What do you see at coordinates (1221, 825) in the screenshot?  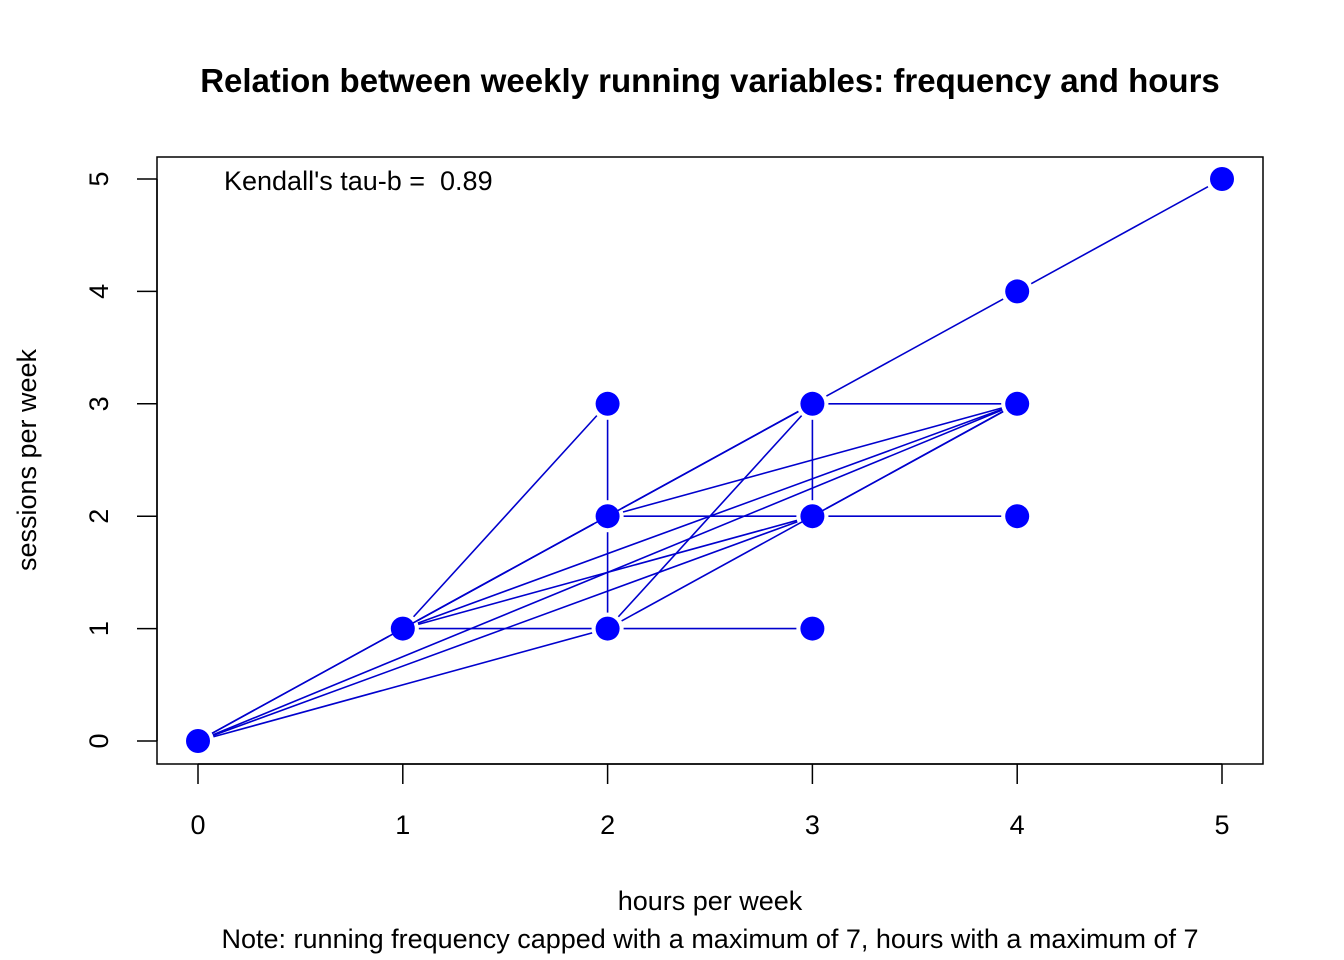 I see `x-tick-label: 5` at bounding box center [1221, 825].